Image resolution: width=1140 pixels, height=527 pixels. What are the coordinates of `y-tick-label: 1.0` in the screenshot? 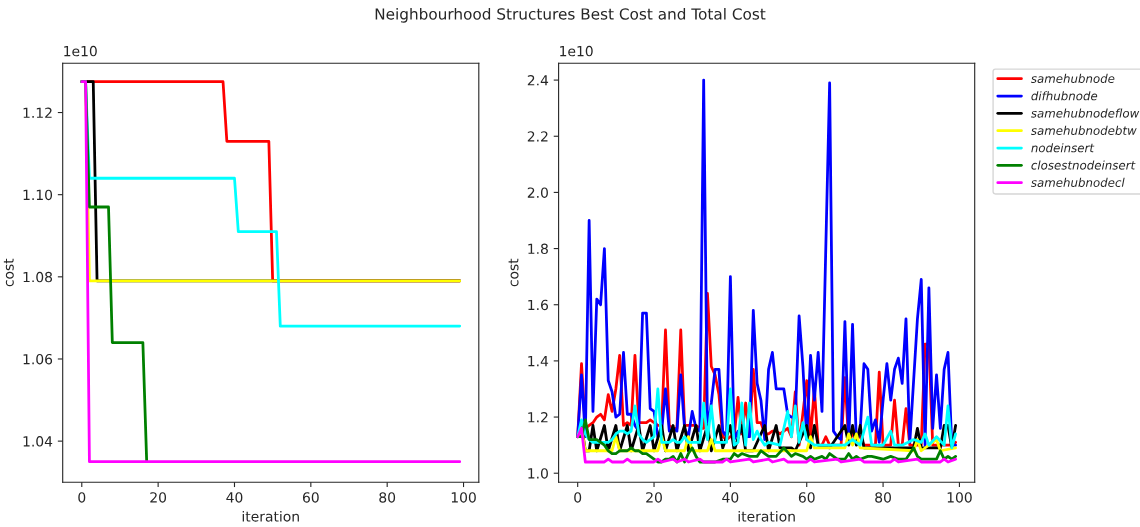 It's located at (538, 473).